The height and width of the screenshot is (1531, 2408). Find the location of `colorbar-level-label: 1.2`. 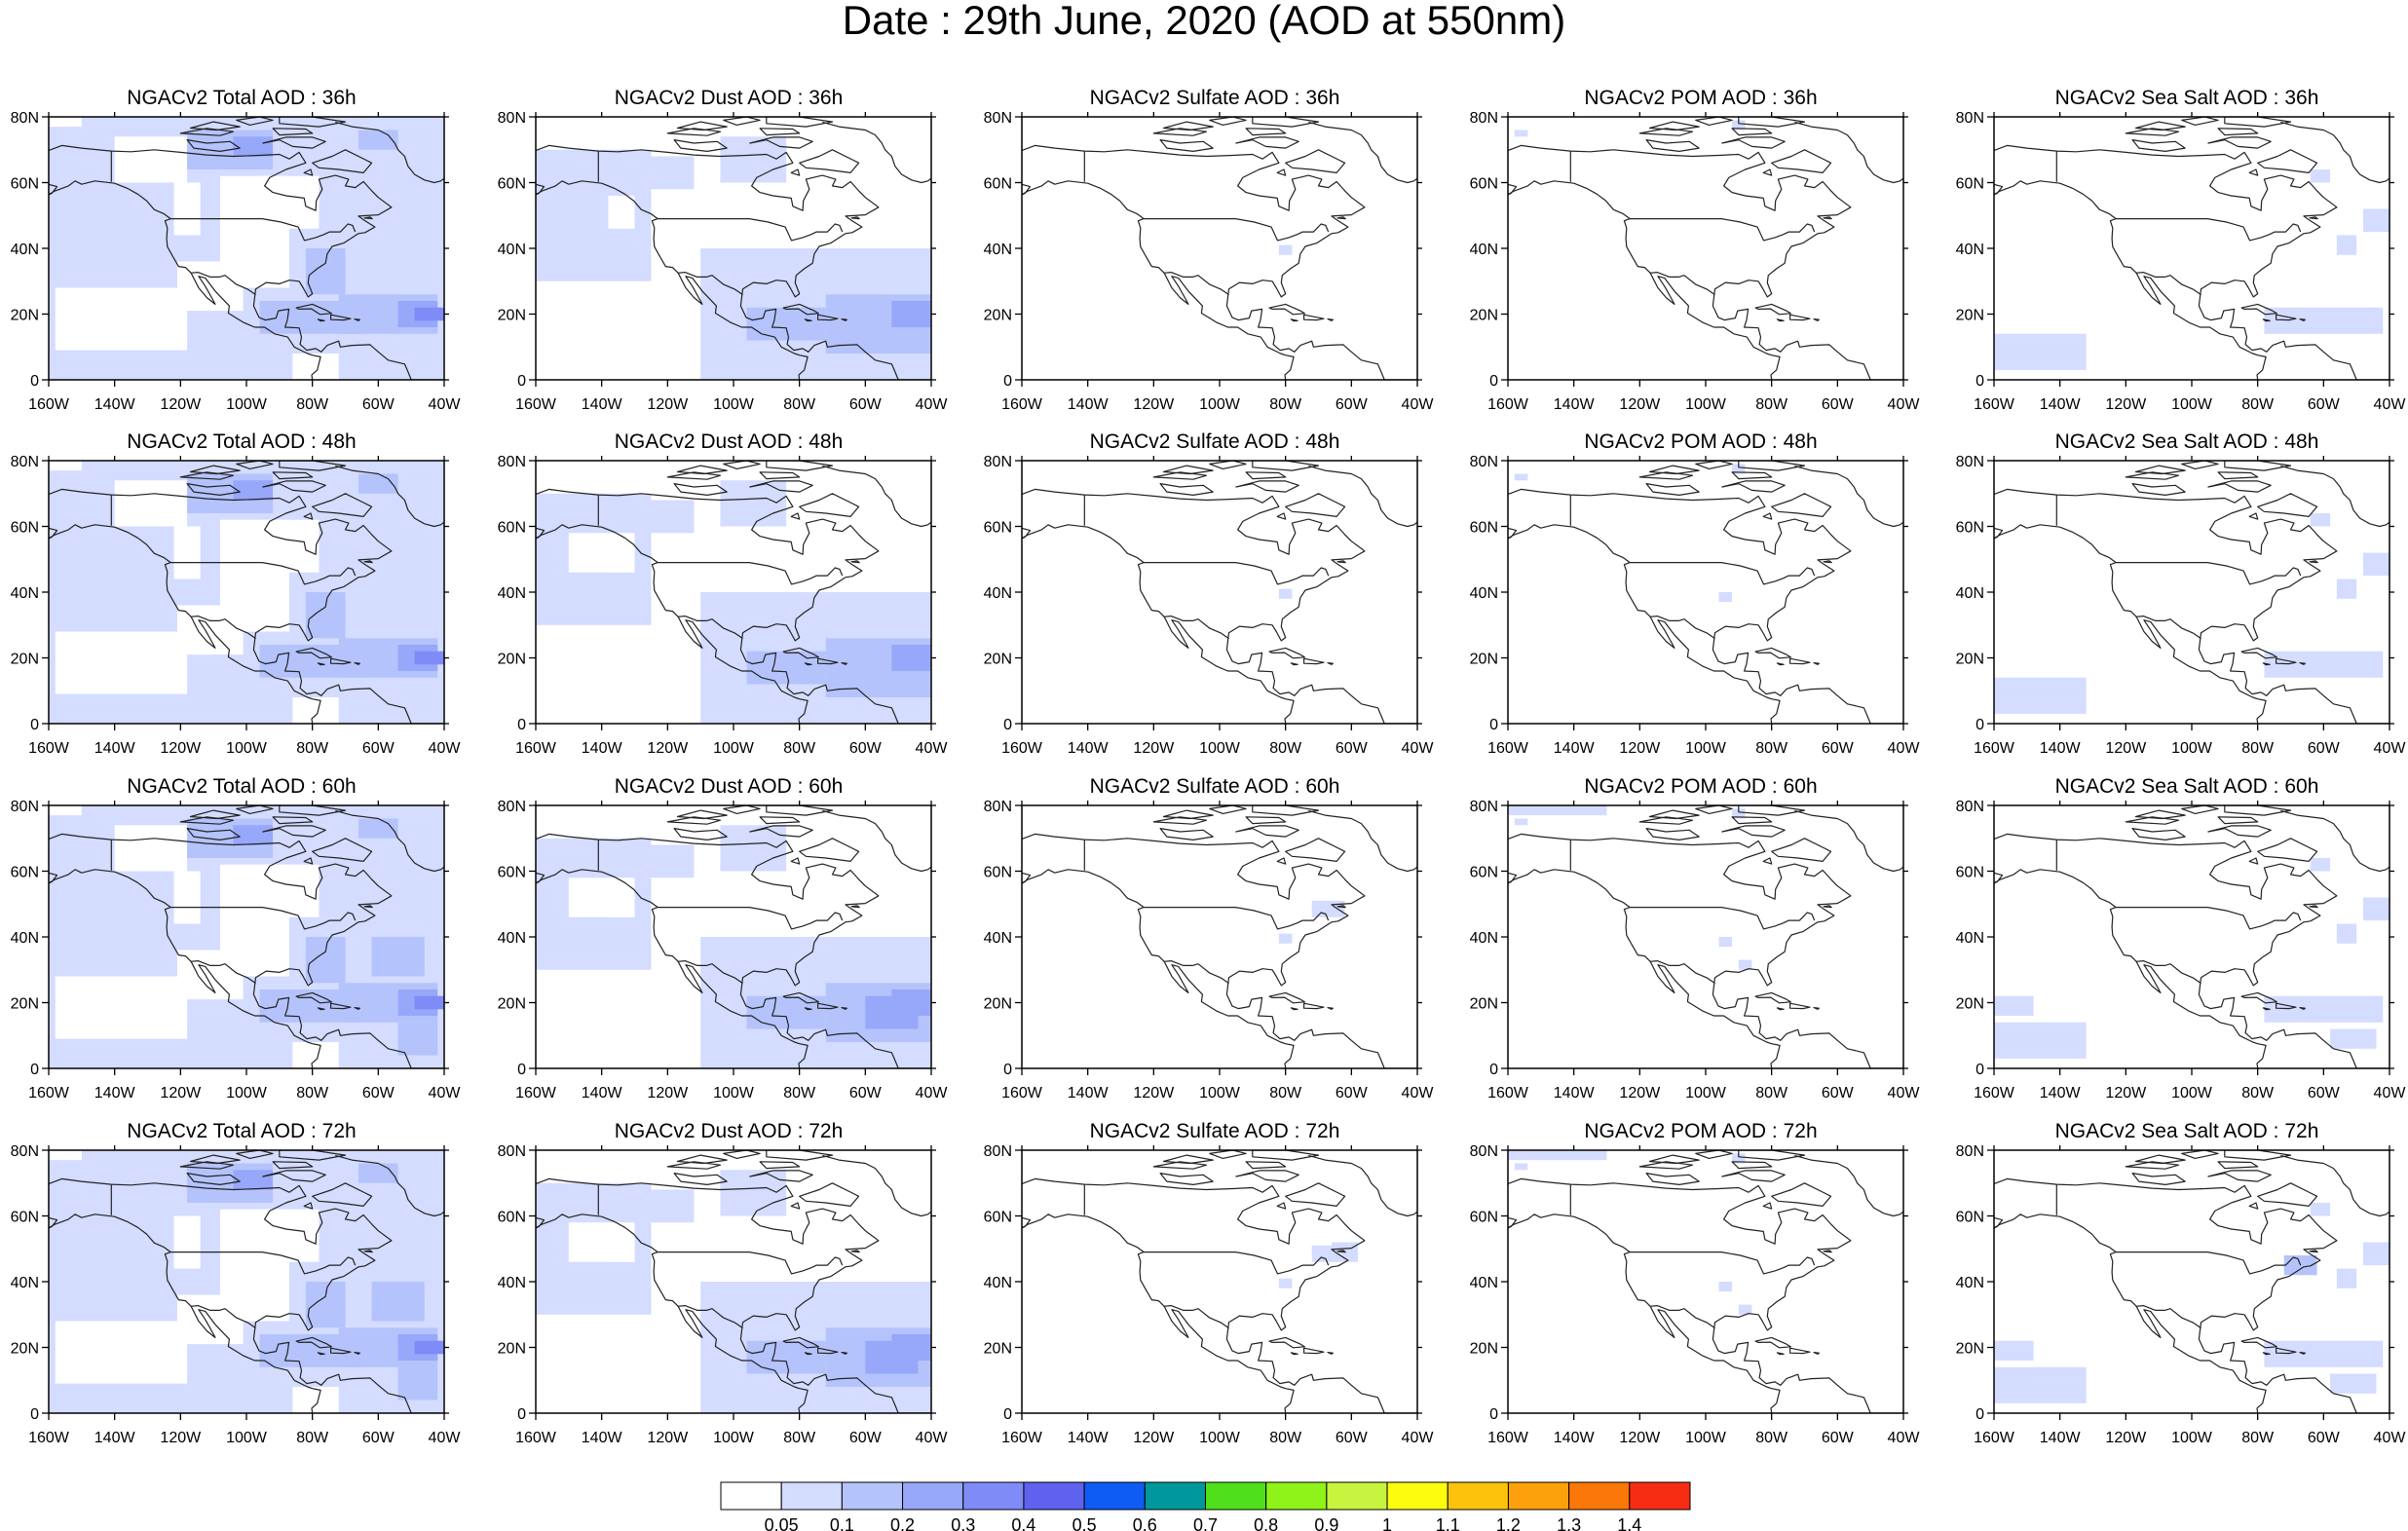

colorbar-level-label: 1.2 is located at coordinates (1508, 1523).